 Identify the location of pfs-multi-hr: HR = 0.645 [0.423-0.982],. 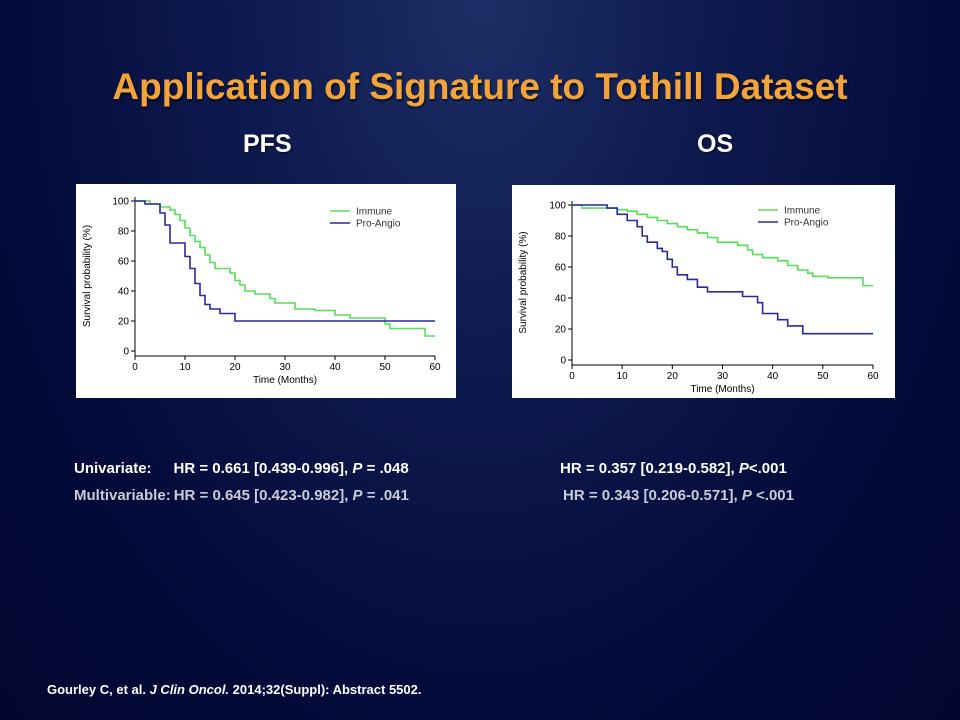
(263, 495).